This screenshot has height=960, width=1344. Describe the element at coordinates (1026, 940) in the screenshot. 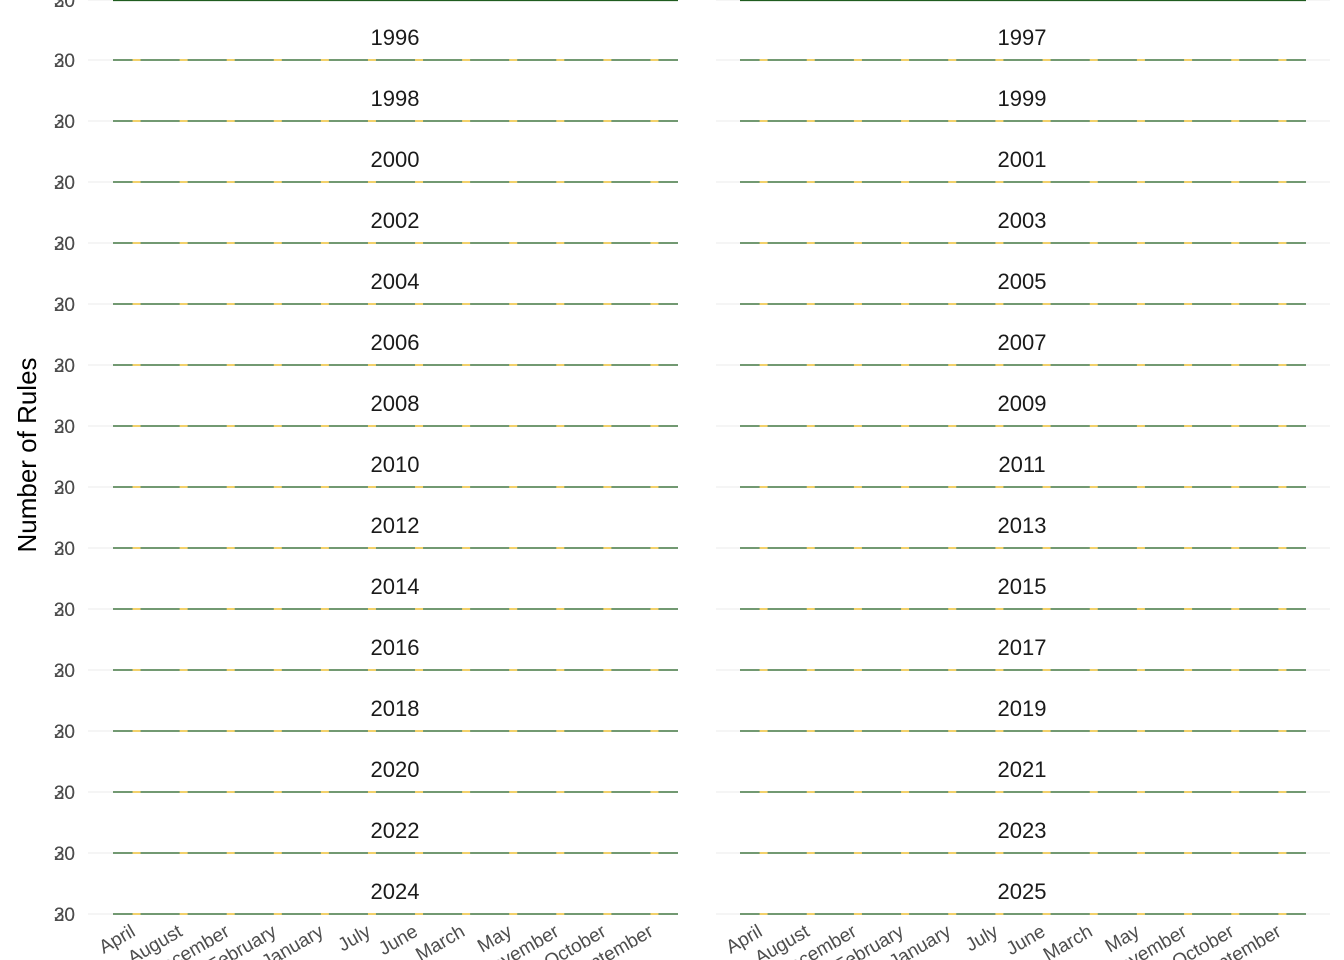

I see `x-tick-label: June` at that location.